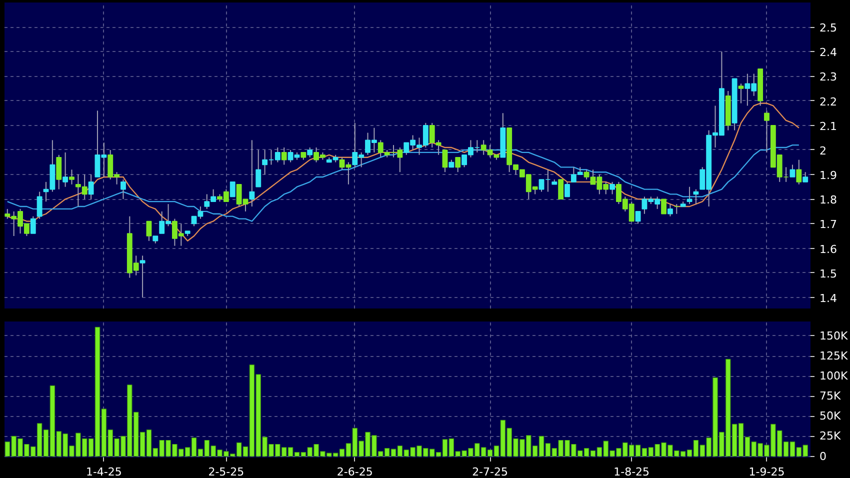  I want to click on y-tick-label: 1.5, so click(828, 273).